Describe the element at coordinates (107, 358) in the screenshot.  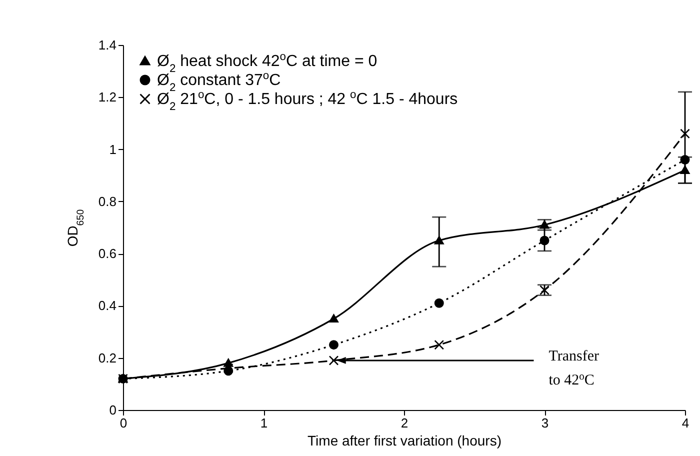
I see `y-tick-label: 0.2` at that location.